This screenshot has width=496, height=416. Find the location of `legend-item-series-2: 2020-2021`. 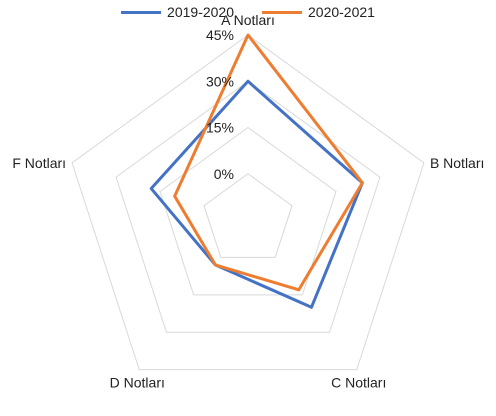

legend-item-series-2: 2020-2021 is located at coordinates (318, 12).